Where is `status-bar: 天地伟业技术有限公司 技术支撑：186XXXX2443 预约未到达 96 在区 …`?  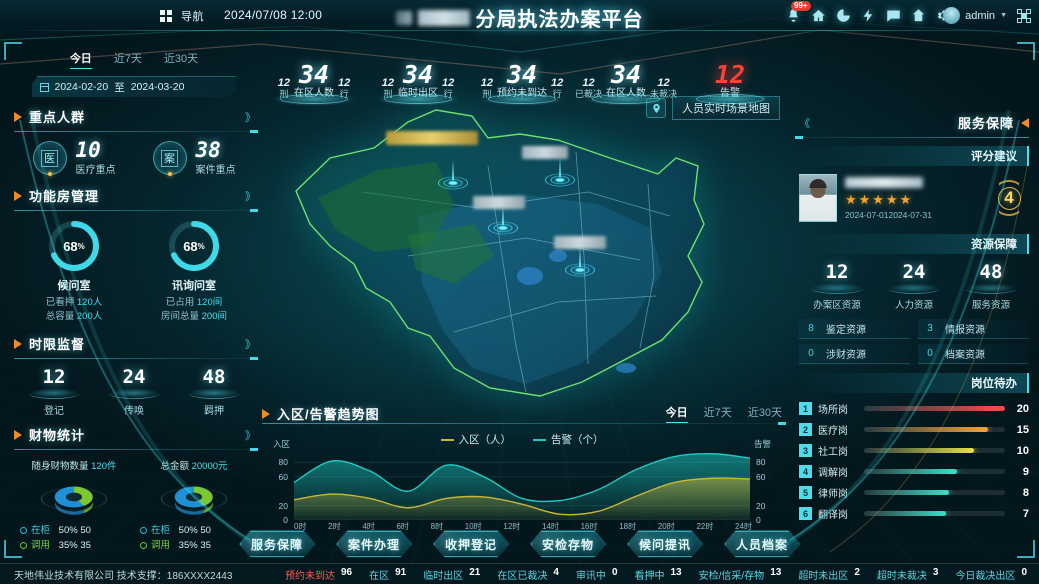 status-bar: 天地伟业技术有限公司 技术支撑：186XXXX2443 预约未到达 96 在区 … is located at coordinates (519, 573).